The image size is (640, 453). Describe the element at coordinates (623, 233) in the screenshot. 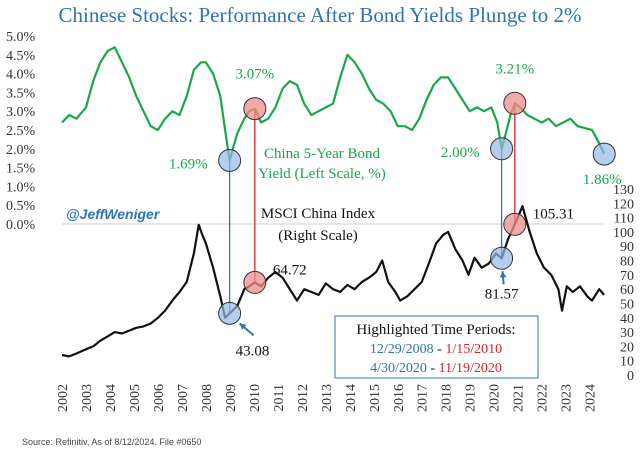

I see `right-tick-label: 100` at that location.